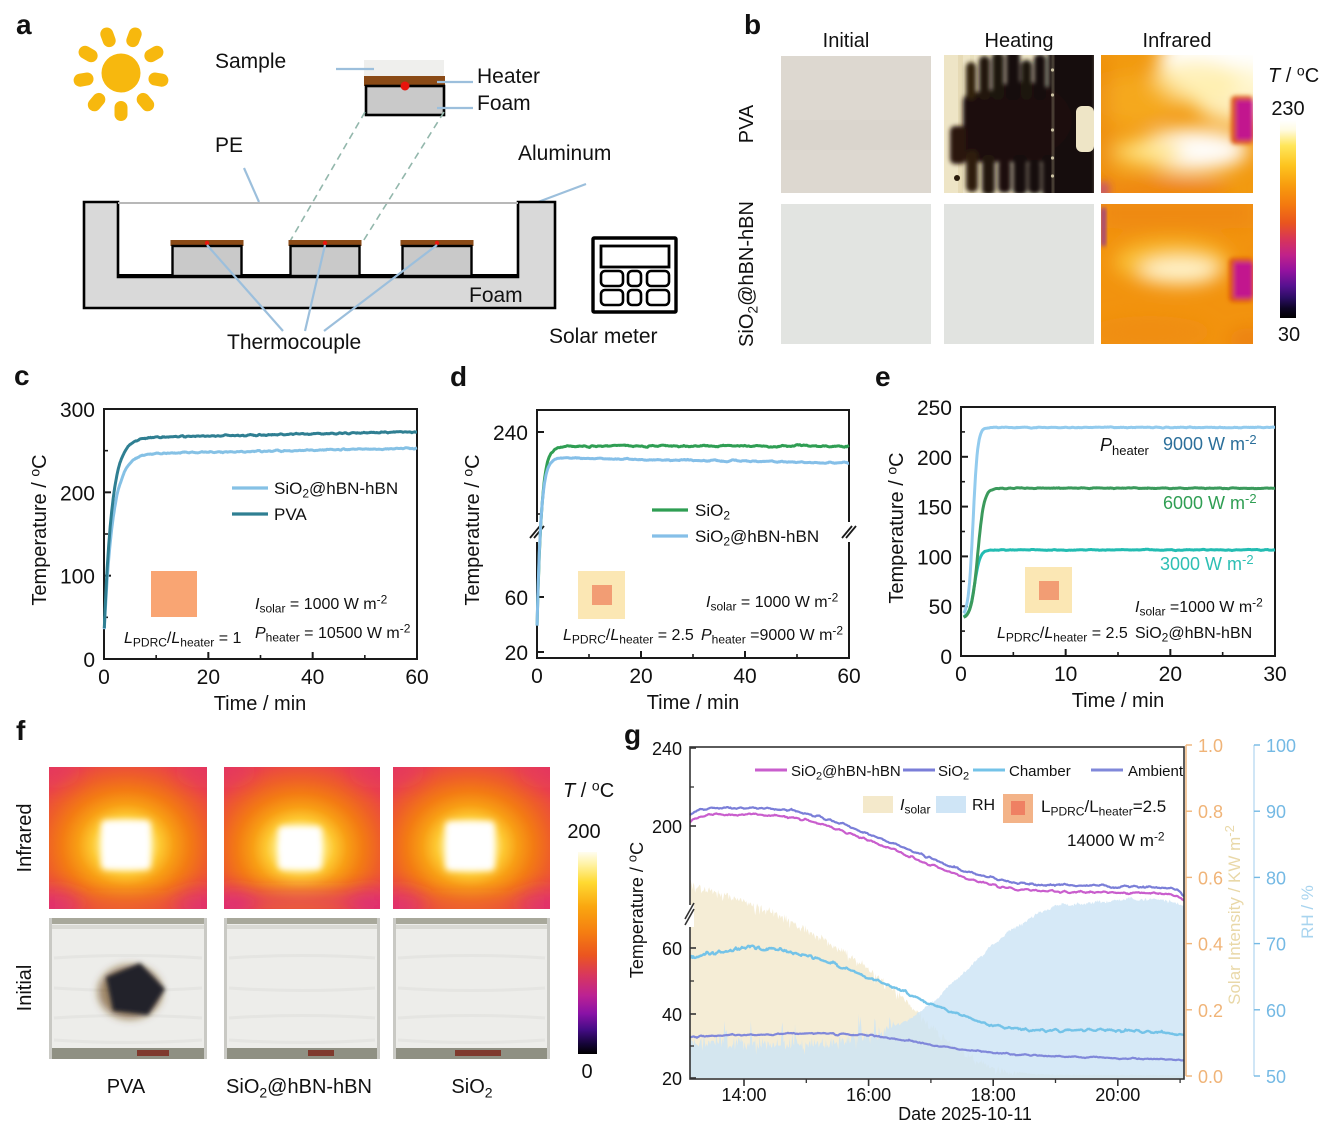 Image resolution: width=1320 pixels, height=1130 pixels. What do you see at coordinates (915, 807) in the screenshot?
I see `svg-text: Isolar` at bounding box center [915, 807].